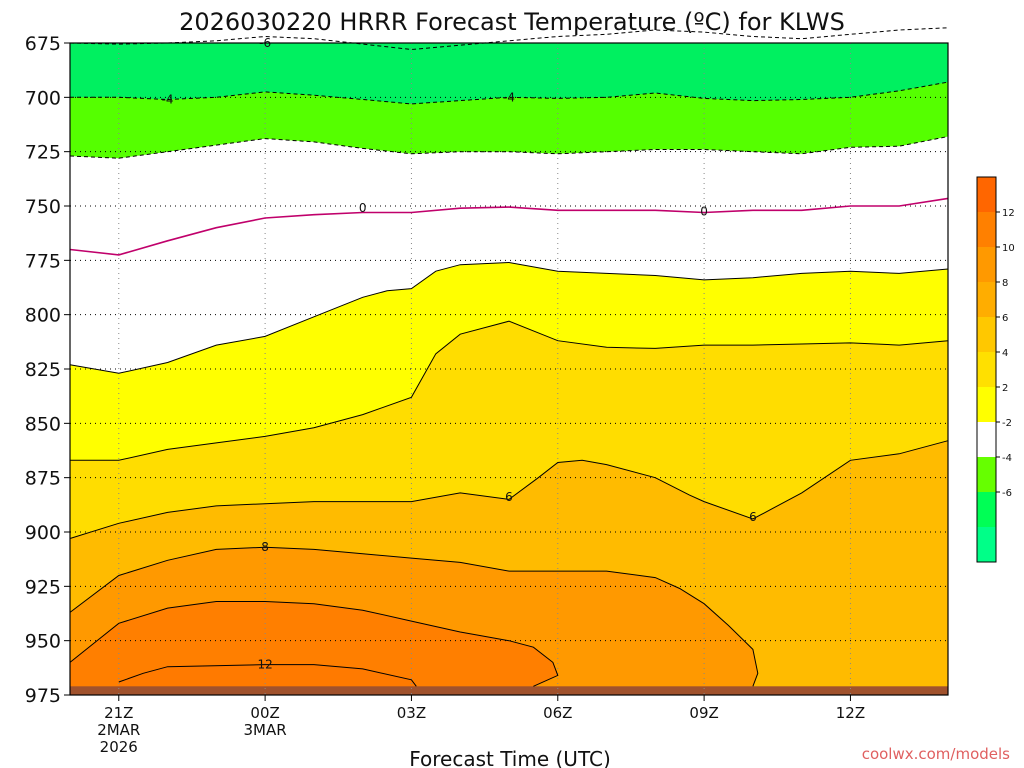 The image size is (1024, 768). I want to click on x-tick-label: 21Z, so click(118, 713).